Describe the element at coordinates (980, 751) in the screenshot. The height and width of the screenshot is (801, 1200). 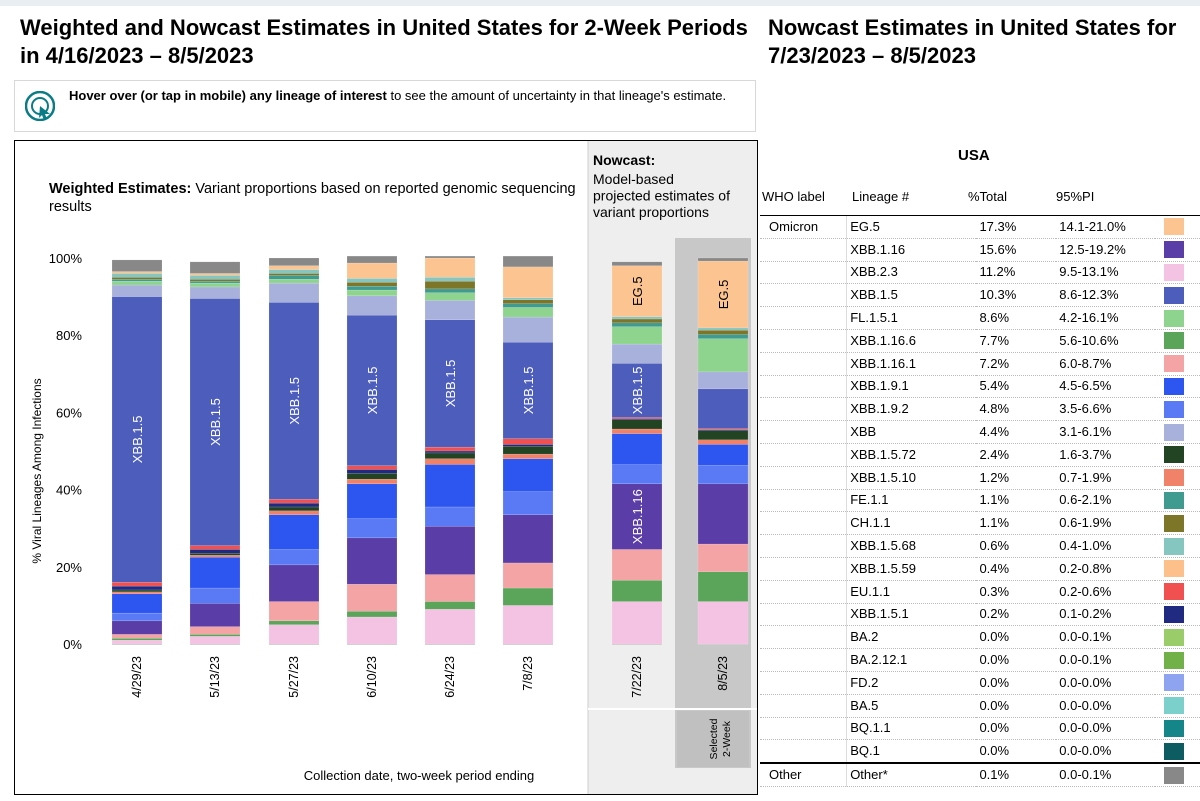
I see `table-row: BQ.1 0.0% 0.0-0.0%` at that location.